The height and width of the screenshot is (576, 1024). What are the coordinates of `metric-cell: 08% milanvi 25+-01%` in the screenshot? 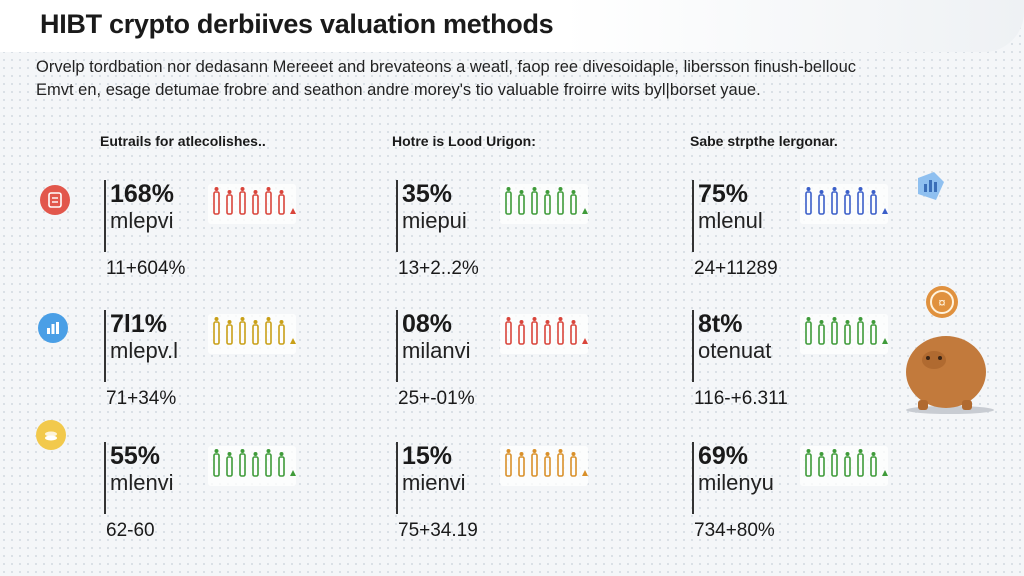 It's located at (435, 359).